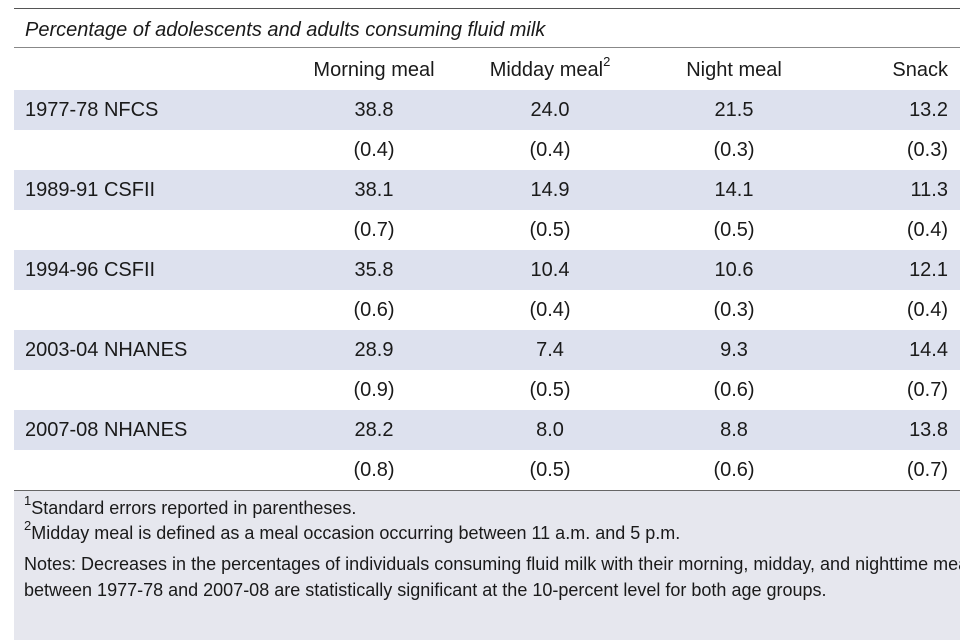 This screenshot has width=960, height=640. I want to click on error-row: (0.6) (0.4) (0.3) (0.4), so click(487, 310).